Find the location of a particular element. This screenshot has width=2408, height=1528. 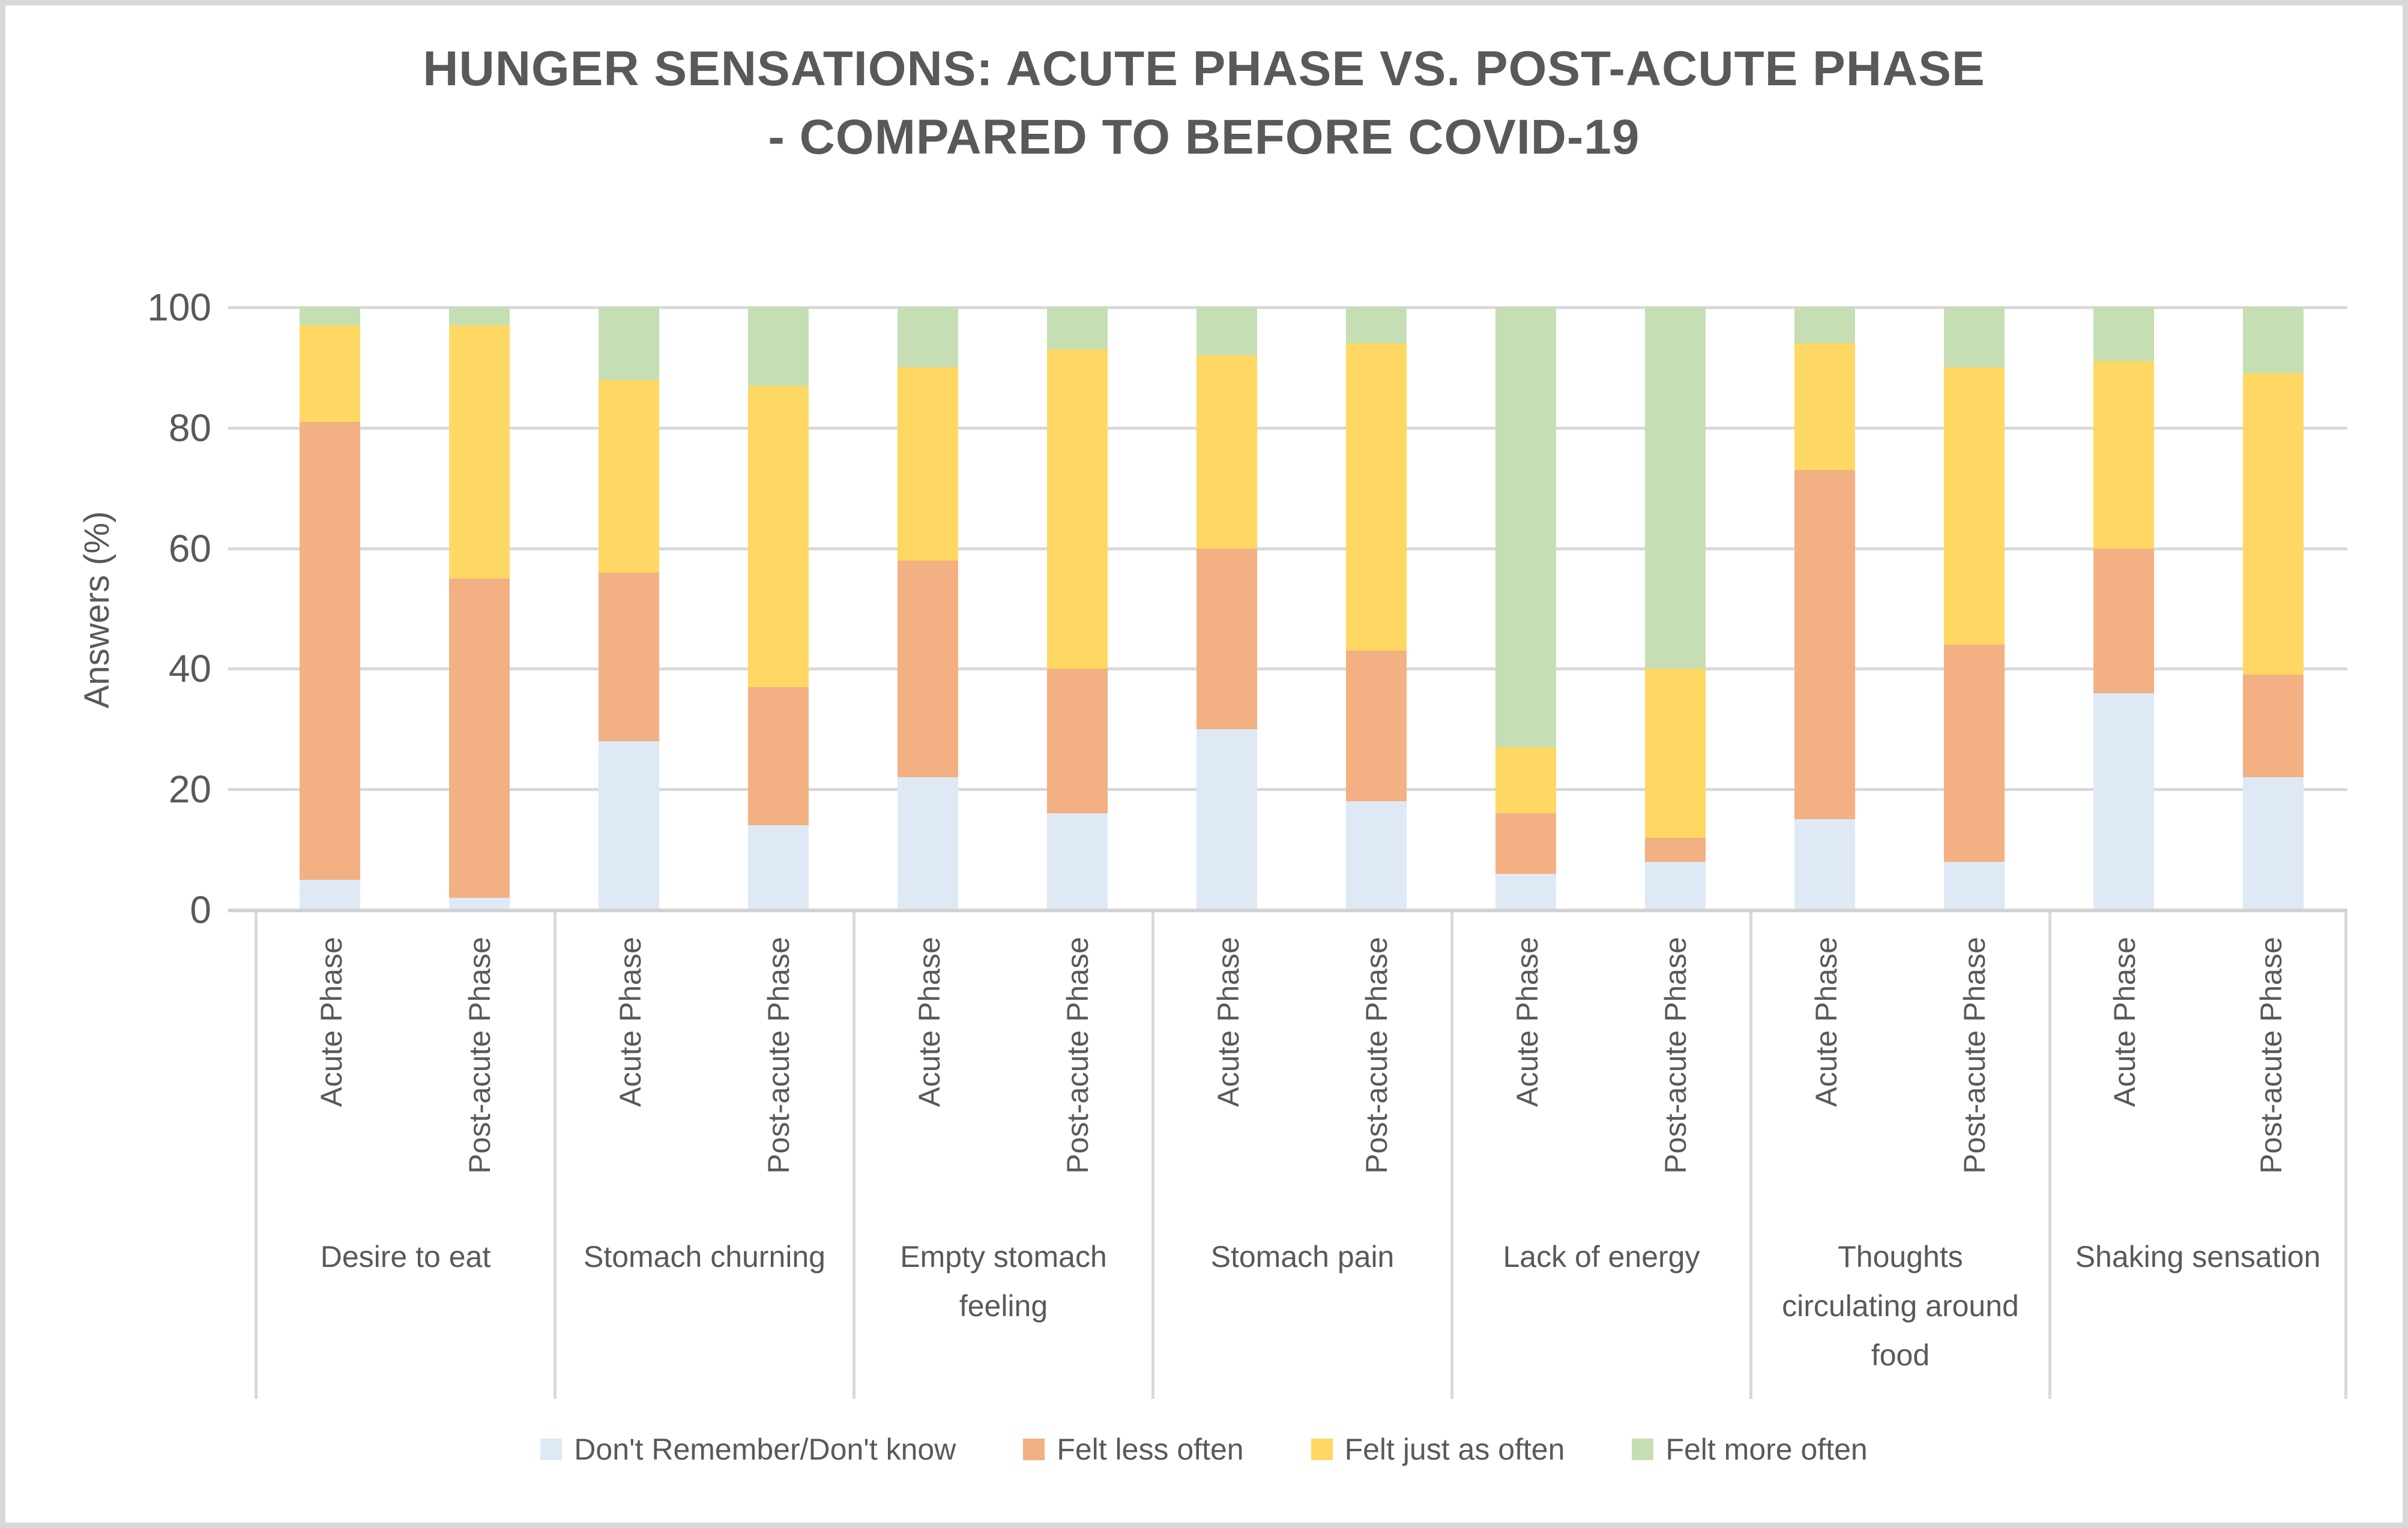

category-label: Stomach pain is located at coordinates (1303, 1256).